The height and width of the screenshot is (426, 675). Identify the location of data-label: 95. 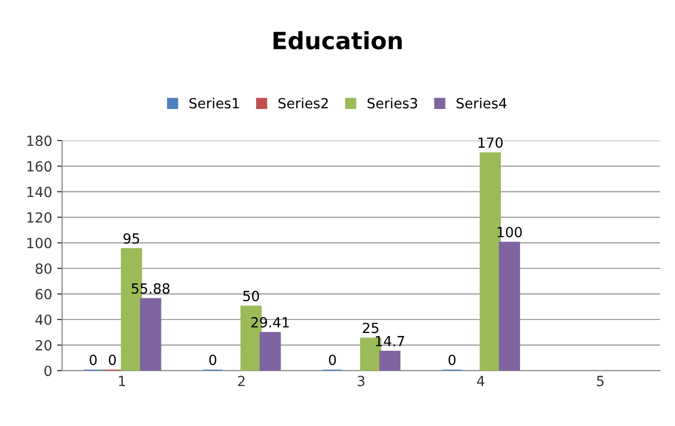
(132, 238).